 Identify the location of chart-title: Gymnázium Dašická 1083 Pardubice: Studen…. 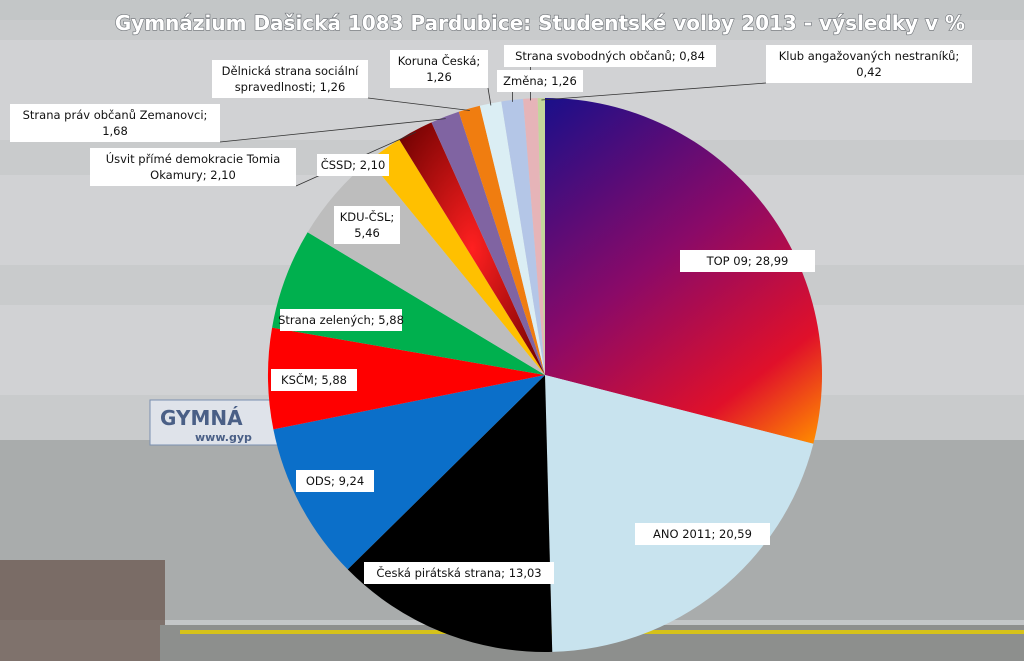
(540, 23).